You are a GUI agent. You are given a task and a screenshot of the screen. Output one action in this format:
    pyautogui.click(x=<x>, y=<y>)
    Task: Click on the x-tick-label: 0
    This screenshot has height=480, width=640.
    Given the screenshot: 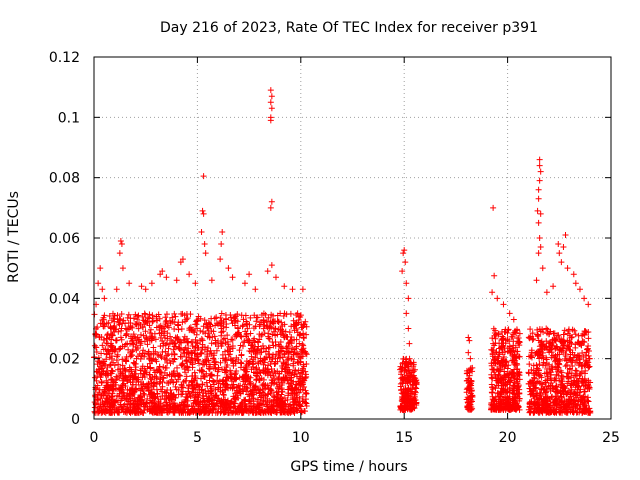 What is the action you would take?
    pyautogui.click(x=94, y=438)
    